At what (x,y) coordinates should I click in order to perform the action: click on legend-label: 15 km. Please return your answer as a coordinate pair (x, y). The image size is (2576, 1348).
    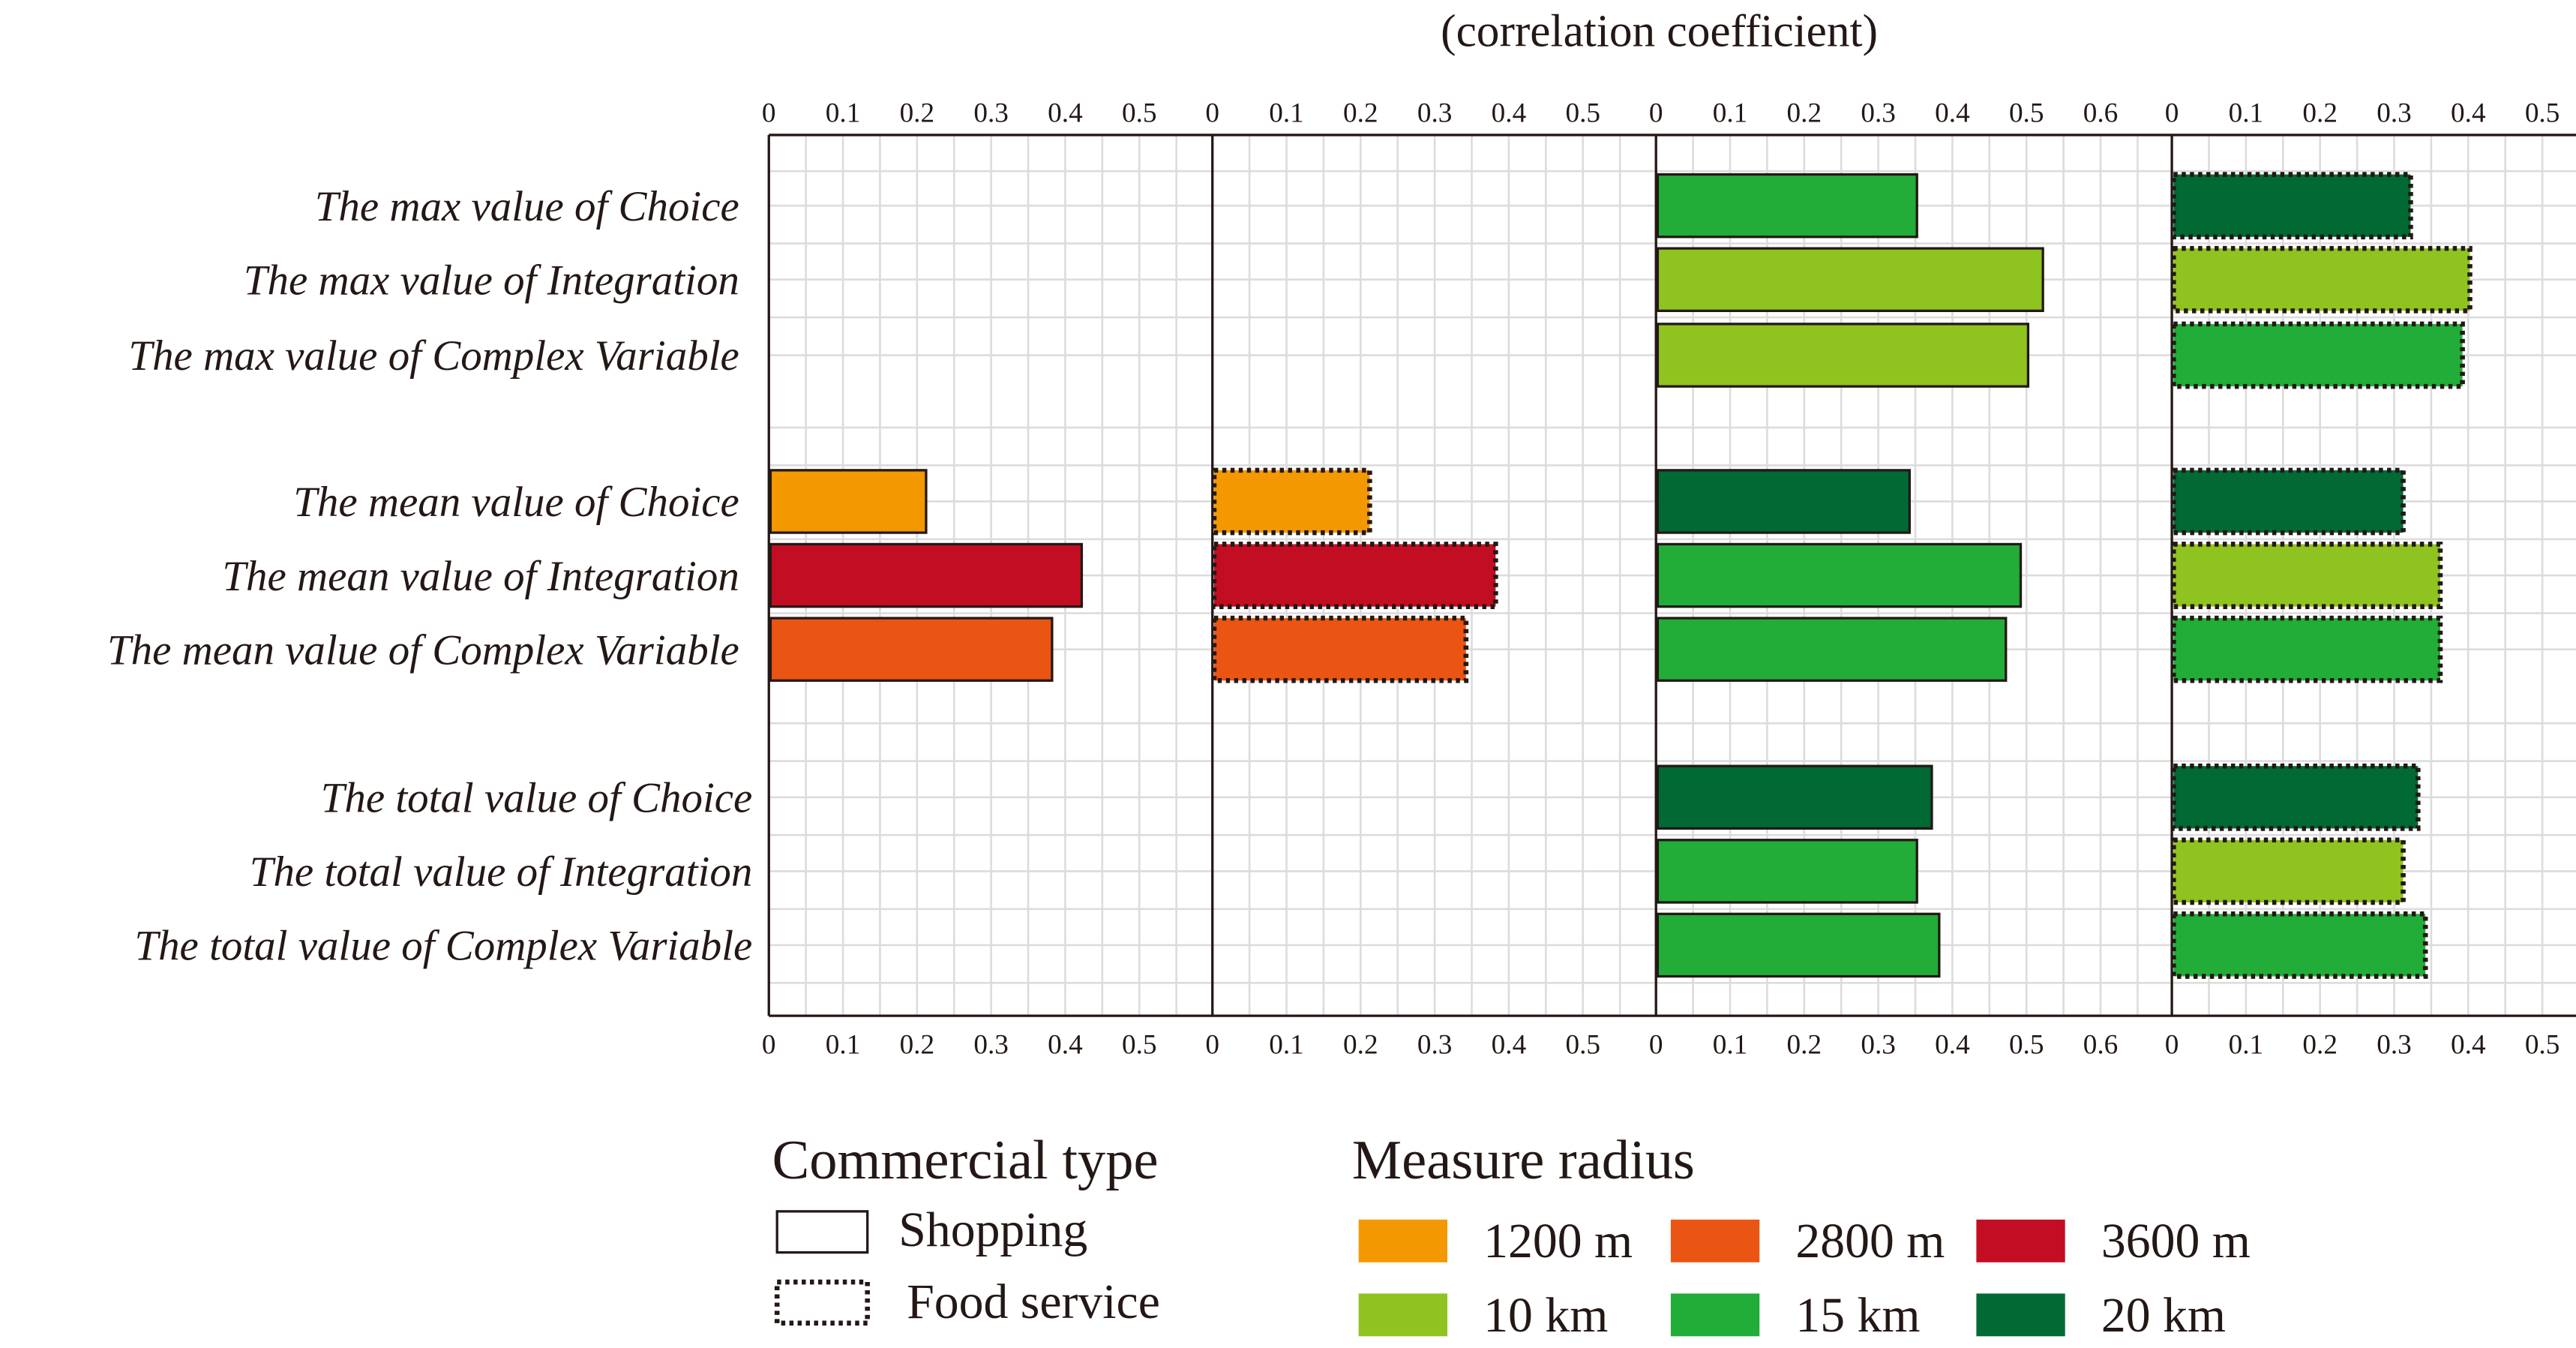
    Looking at the image, I should click on (1858, 1315).